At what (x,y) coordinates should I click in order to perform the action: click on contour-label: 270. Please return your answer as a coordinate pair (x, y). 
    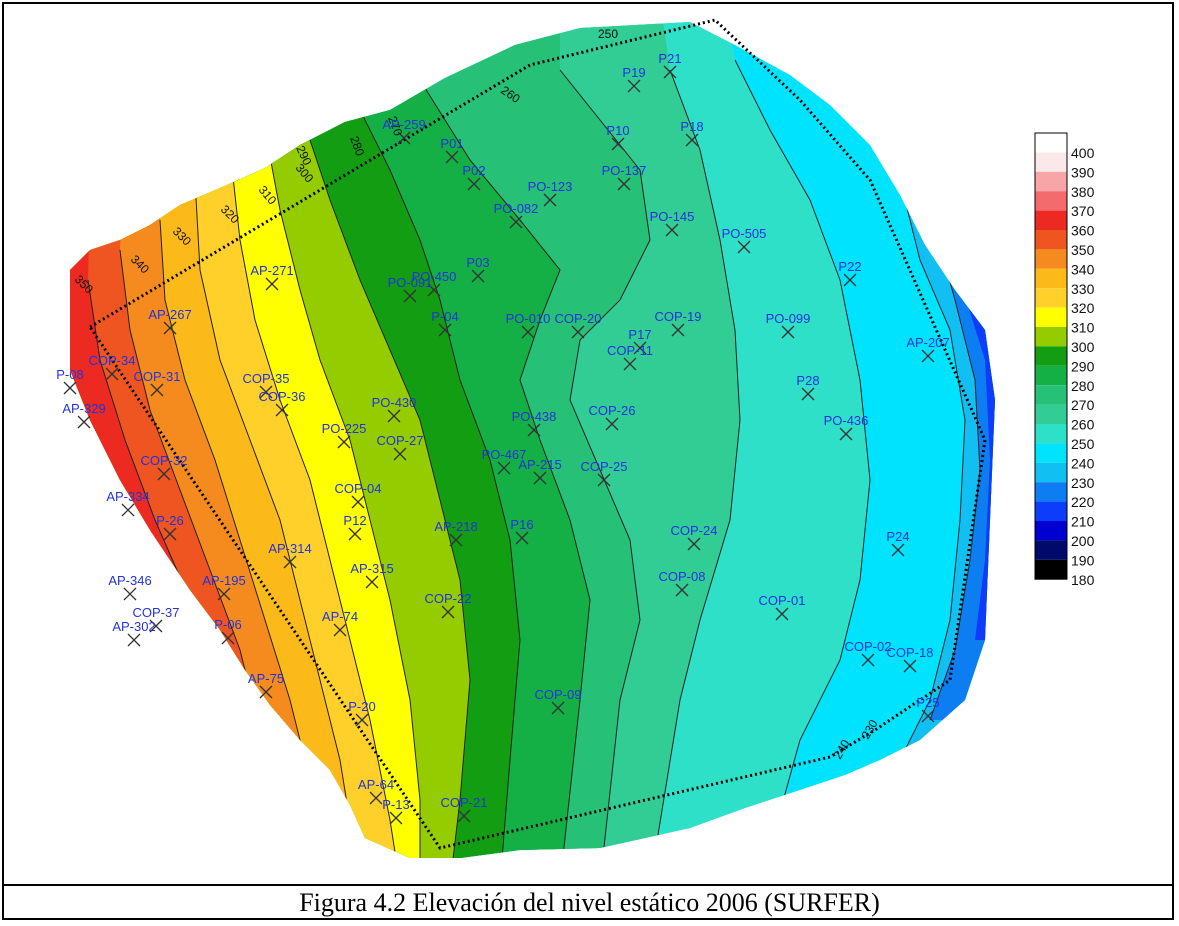
    Looking at the image, I should click on (395, 126).